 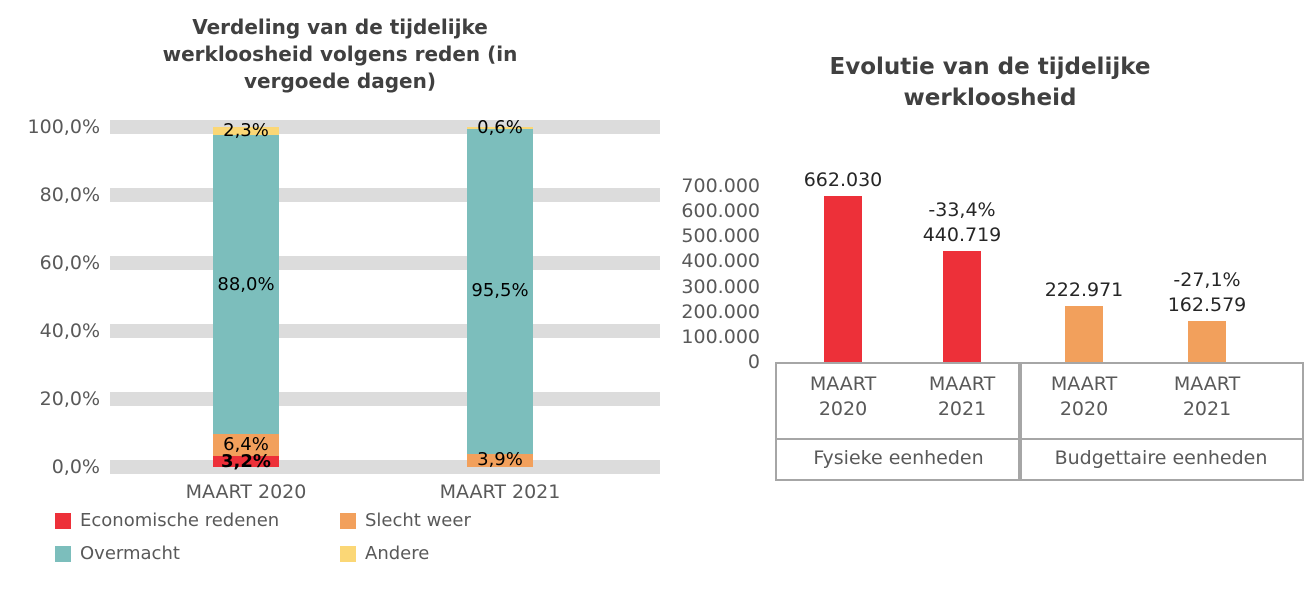 What do you see at coordinates (843, 179) in the screenshot?
I see `bar-value-label: 662.030` at bounding box center [843, 179].